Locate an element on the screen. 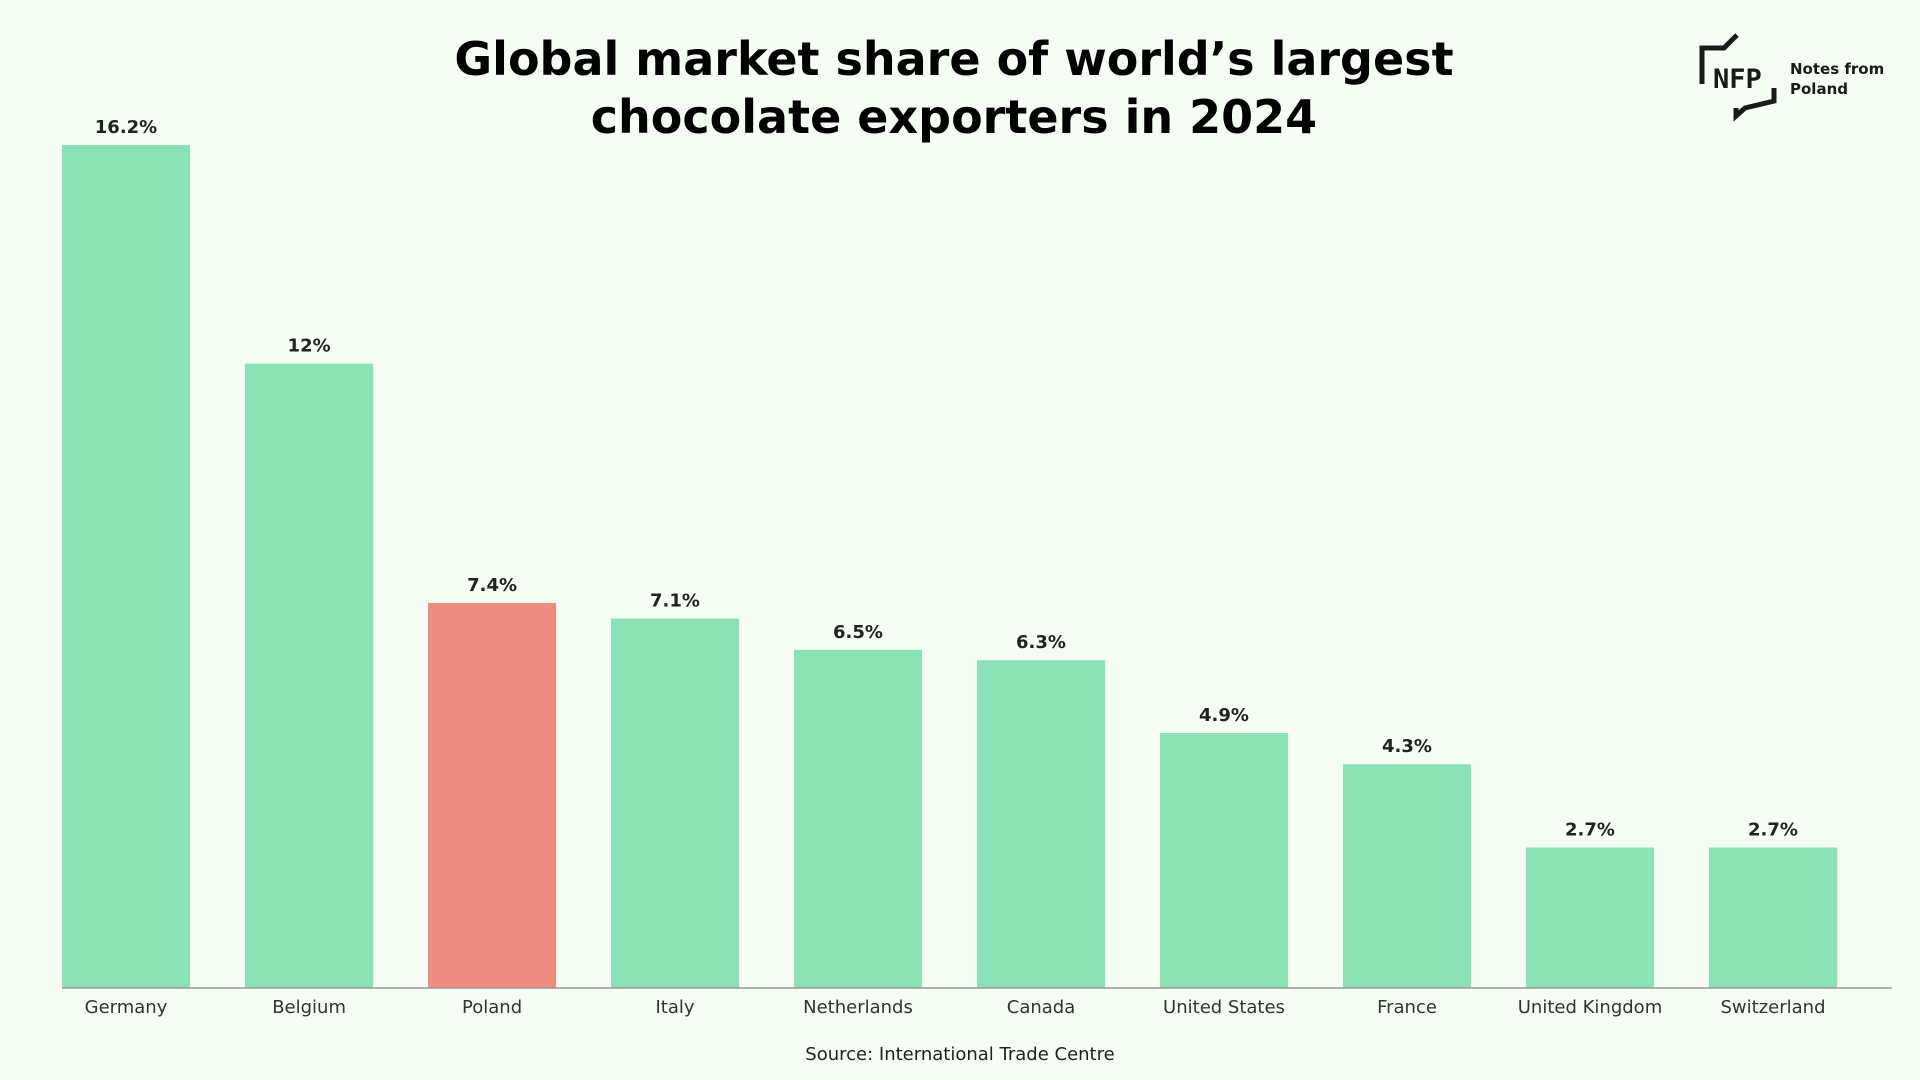  bar-poland is located at coordinates (492, 795).